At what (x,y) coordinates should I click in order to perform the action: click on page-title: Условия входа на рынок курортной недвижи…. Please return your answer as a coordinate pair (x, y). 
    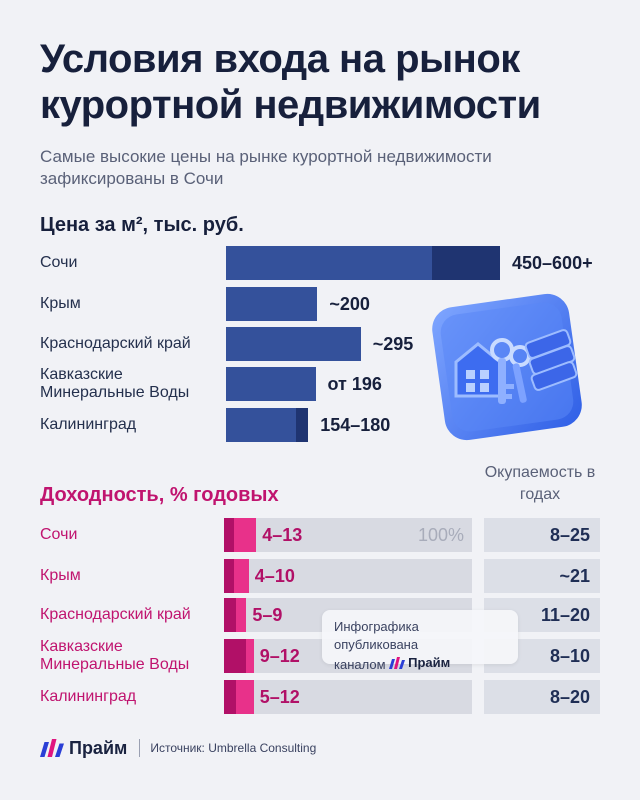
    Looking at the image, I should click on (290, 82).